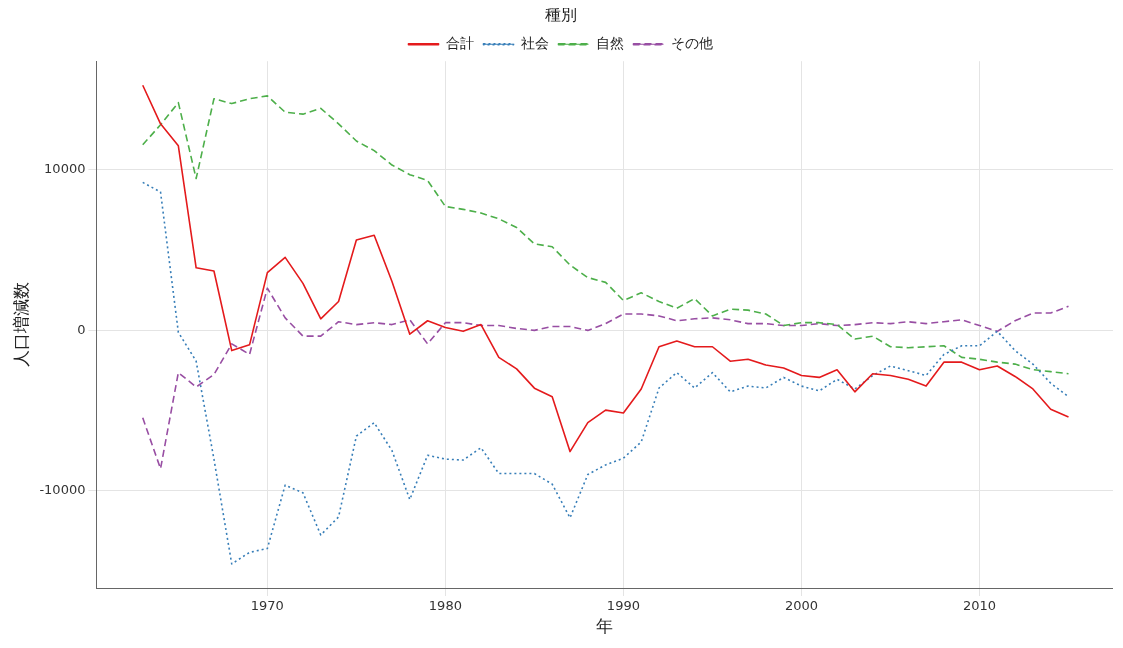 This screenshot has height=648, width=1123. Describe the element at coordinates (65, 169) in the screenshot. I see `y-tick-label: 10000` at that location.